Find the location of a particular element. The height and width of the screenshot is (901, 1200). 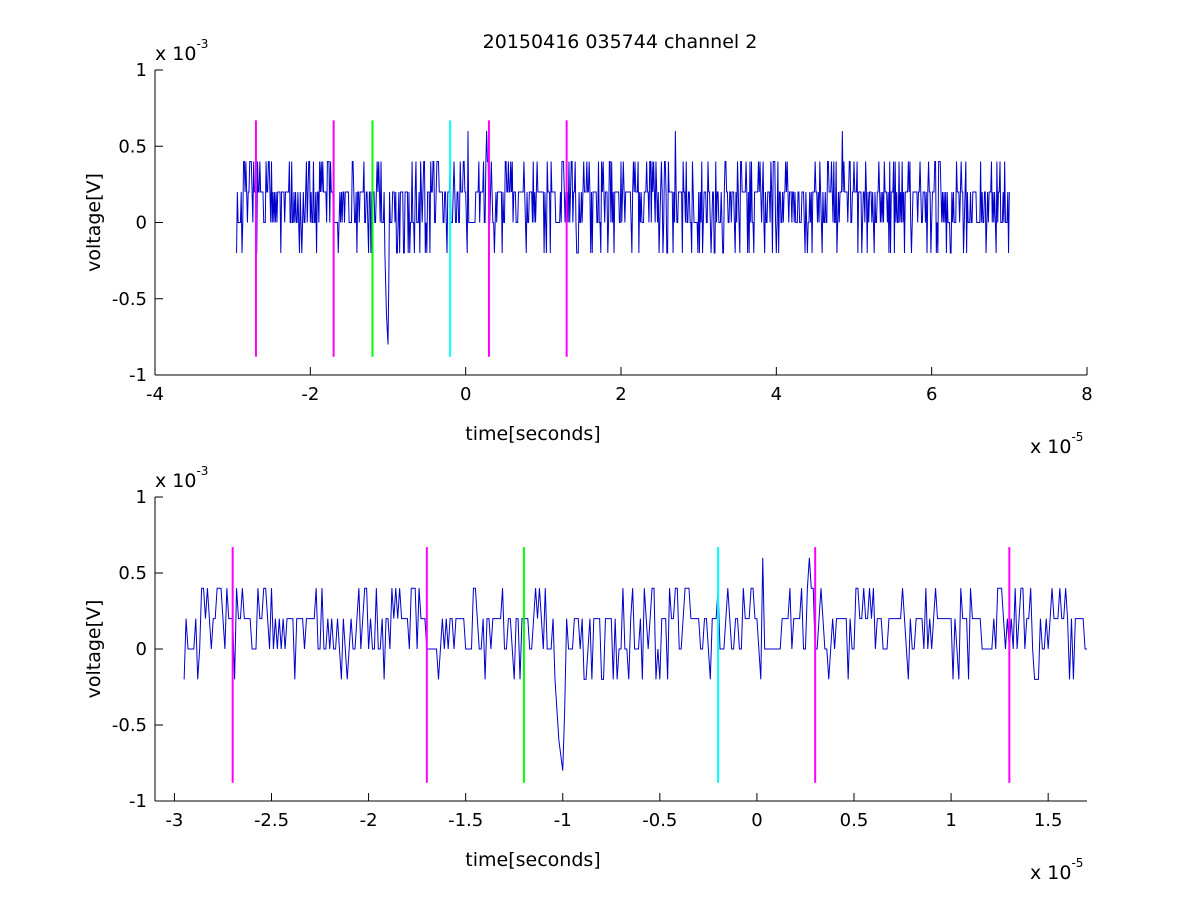

x-tick-label: -2.5 is located at coordinates (271, 820).